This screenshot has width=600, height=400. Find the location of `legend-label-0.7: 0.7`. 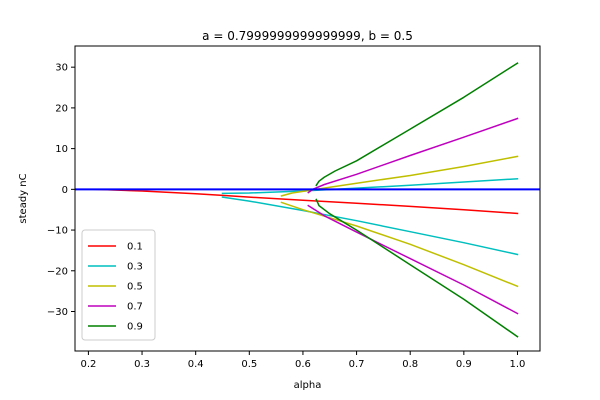

legend-label-0.7: 0.7 is located at coordinates (135, 307).